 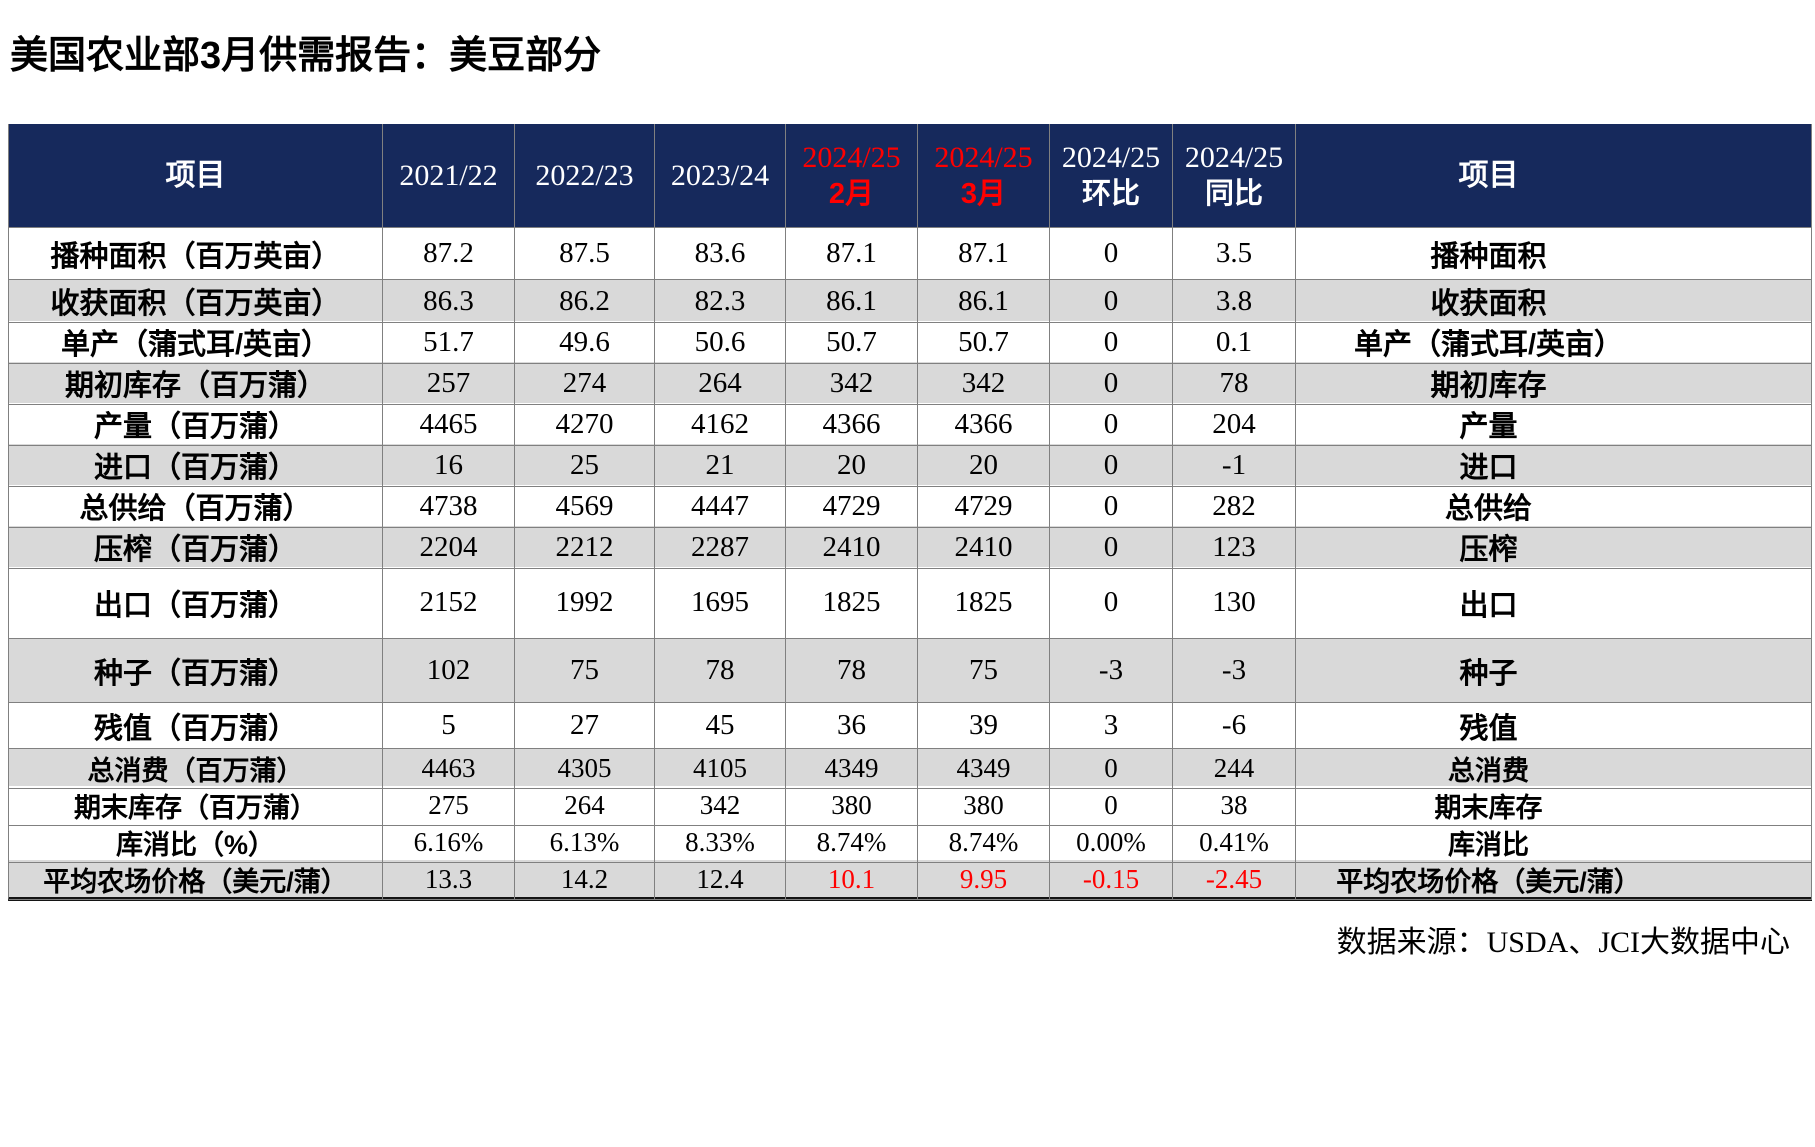 What do you see at coordinates (984, 301) in the screenshot?
I see `cell-value: 86.1` at bounding box center [984, 301].